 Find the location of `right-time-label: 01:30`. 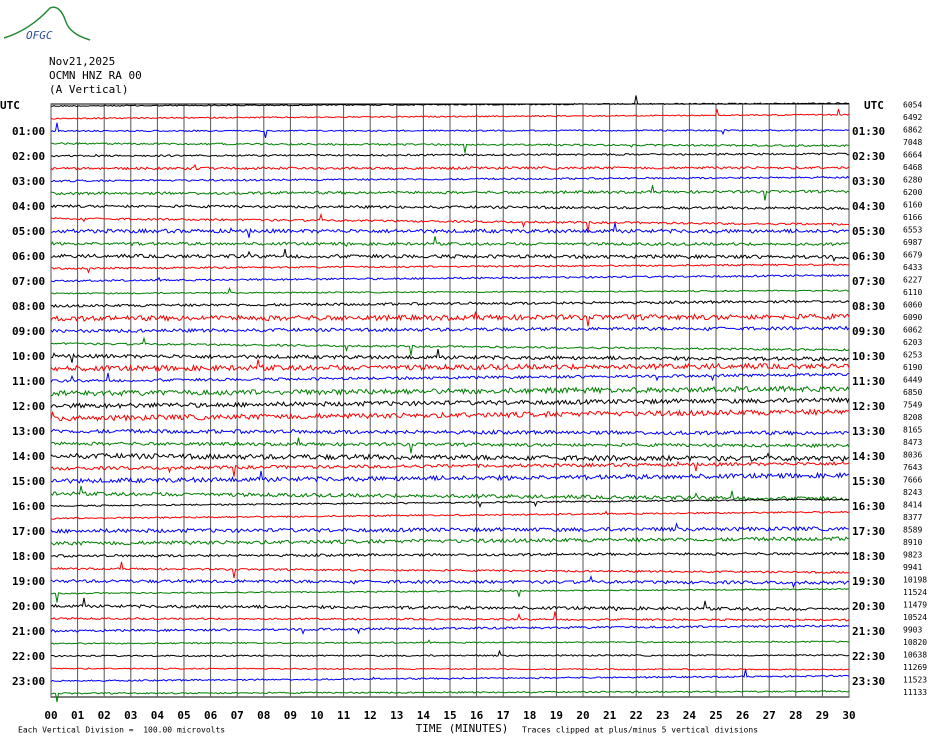

right-time-label: 01:30 is located at coordinates (868, 131).